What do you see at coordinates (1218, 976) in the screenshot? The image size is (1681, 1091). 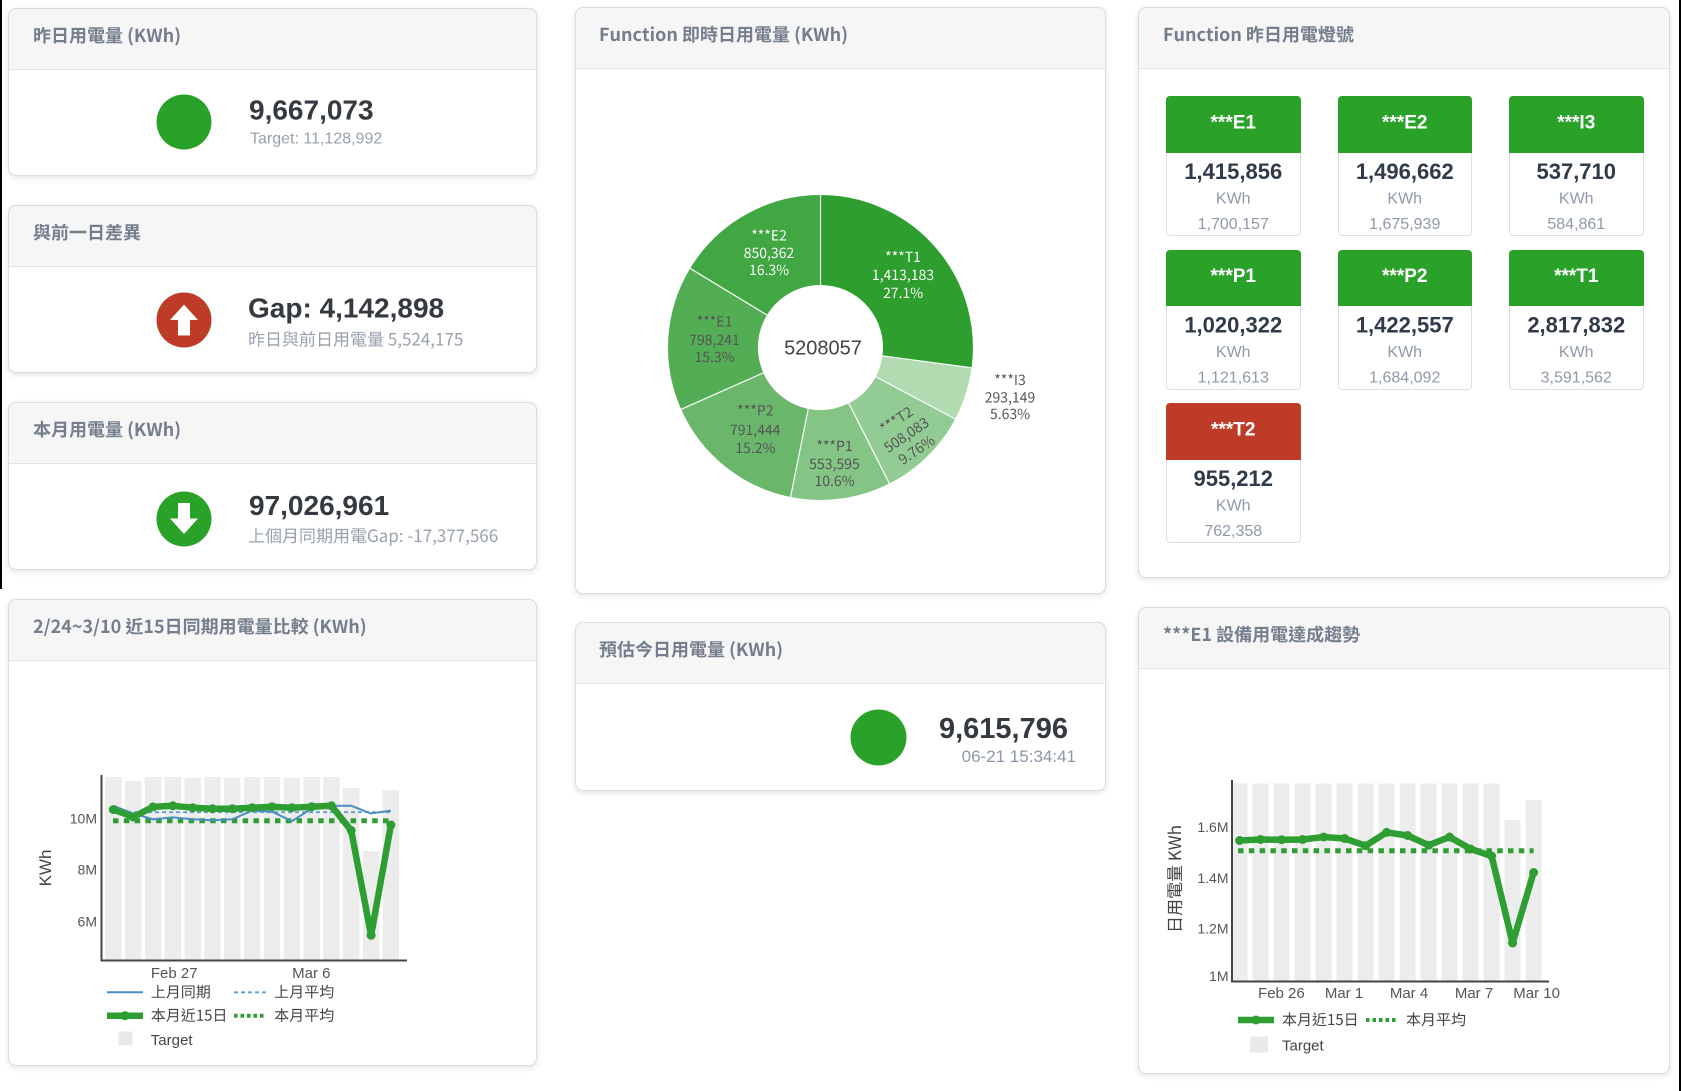 I see `svg-text: 1M` at bounding box center [1218, 976].